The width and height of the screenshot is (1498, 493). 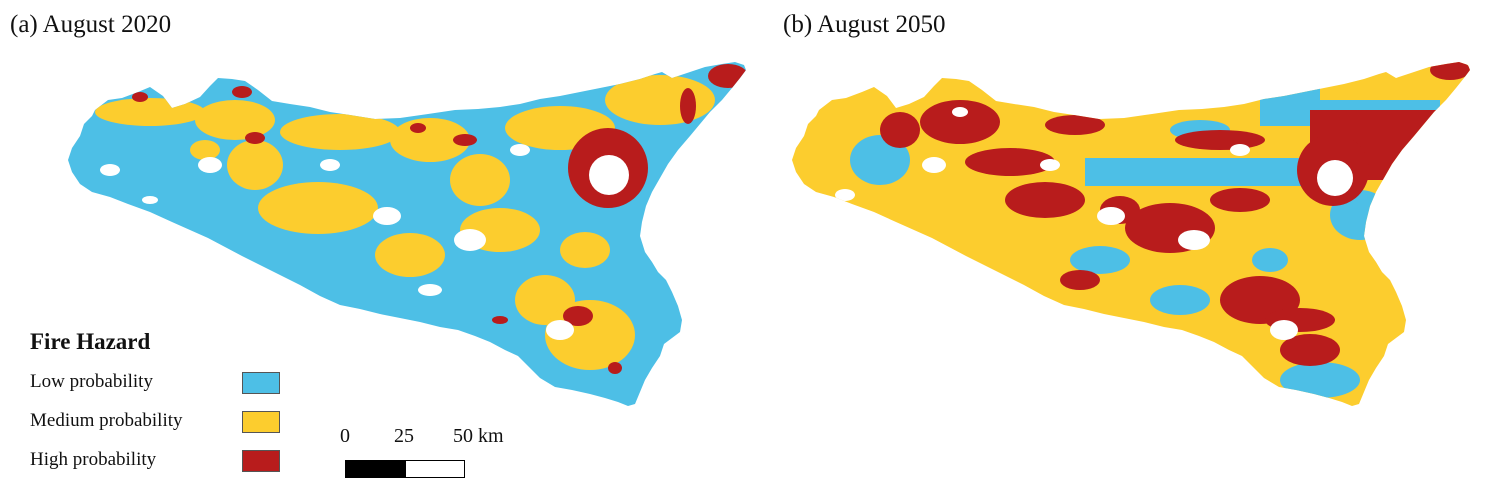 What do you see at coordinates (404, 436) in the screenshot?
I see `scale-tick-25: 25` at bounding box center [404, 436].